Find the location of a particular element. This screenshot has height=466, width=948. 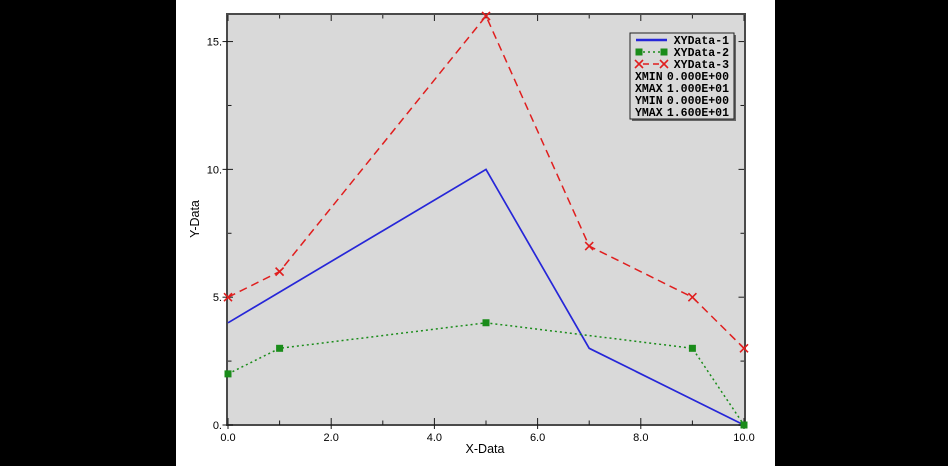

legend-series-label: XYData-2 is located at coordinates (701, 53).